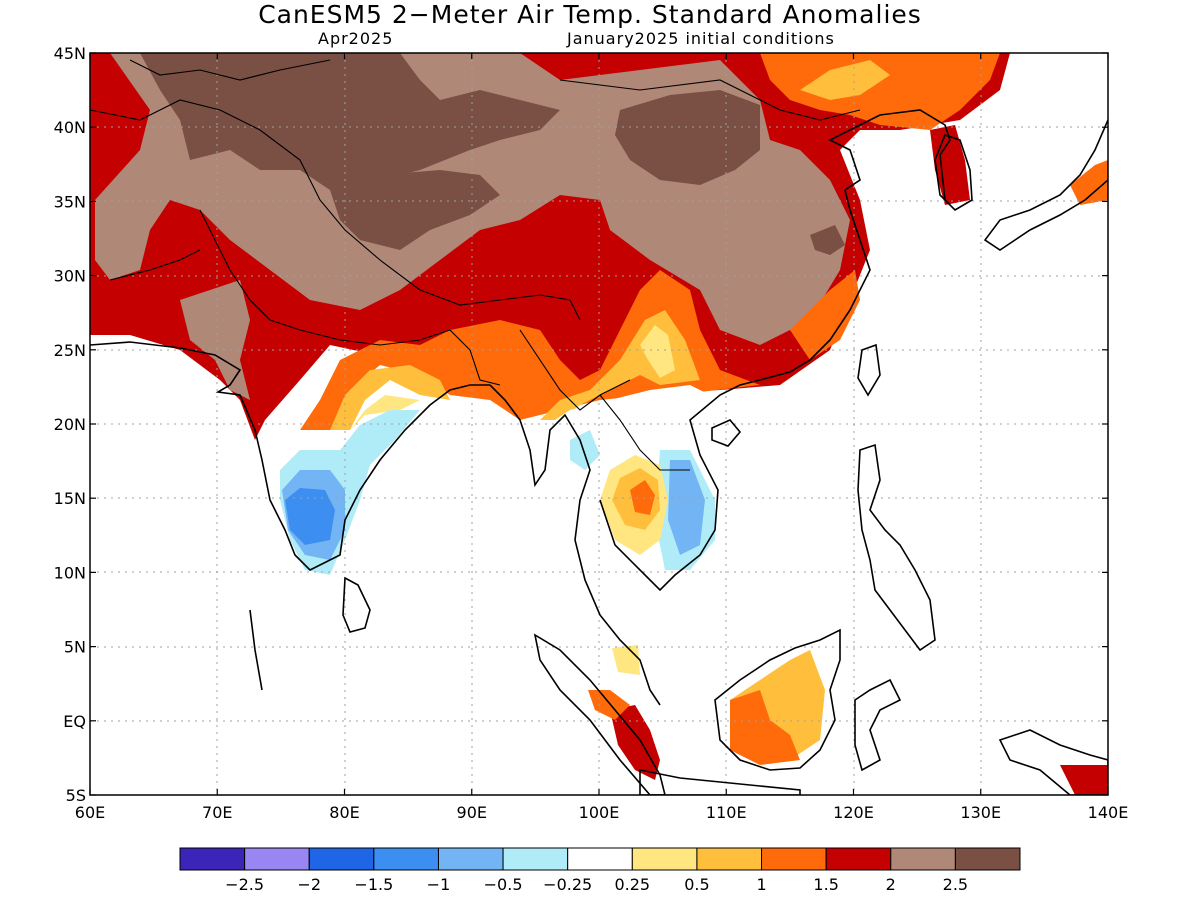 This screenshot has height=900, width=1200. What do you see at coordinates (350, 121) in the screenshot?
I see `anomaly-region-gt2p5-north` at bounding box center [350, 121].